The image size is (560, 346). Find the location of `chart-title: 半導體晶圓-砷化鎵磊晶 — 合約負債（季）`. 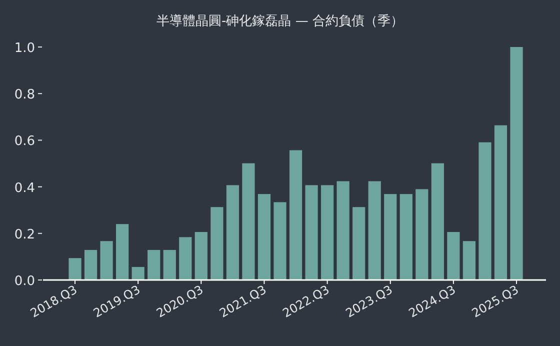

chart-title: 半導體晶圓-砷化鎵磊晶 — 合約負債（季） is located at coordinates (280, 21).